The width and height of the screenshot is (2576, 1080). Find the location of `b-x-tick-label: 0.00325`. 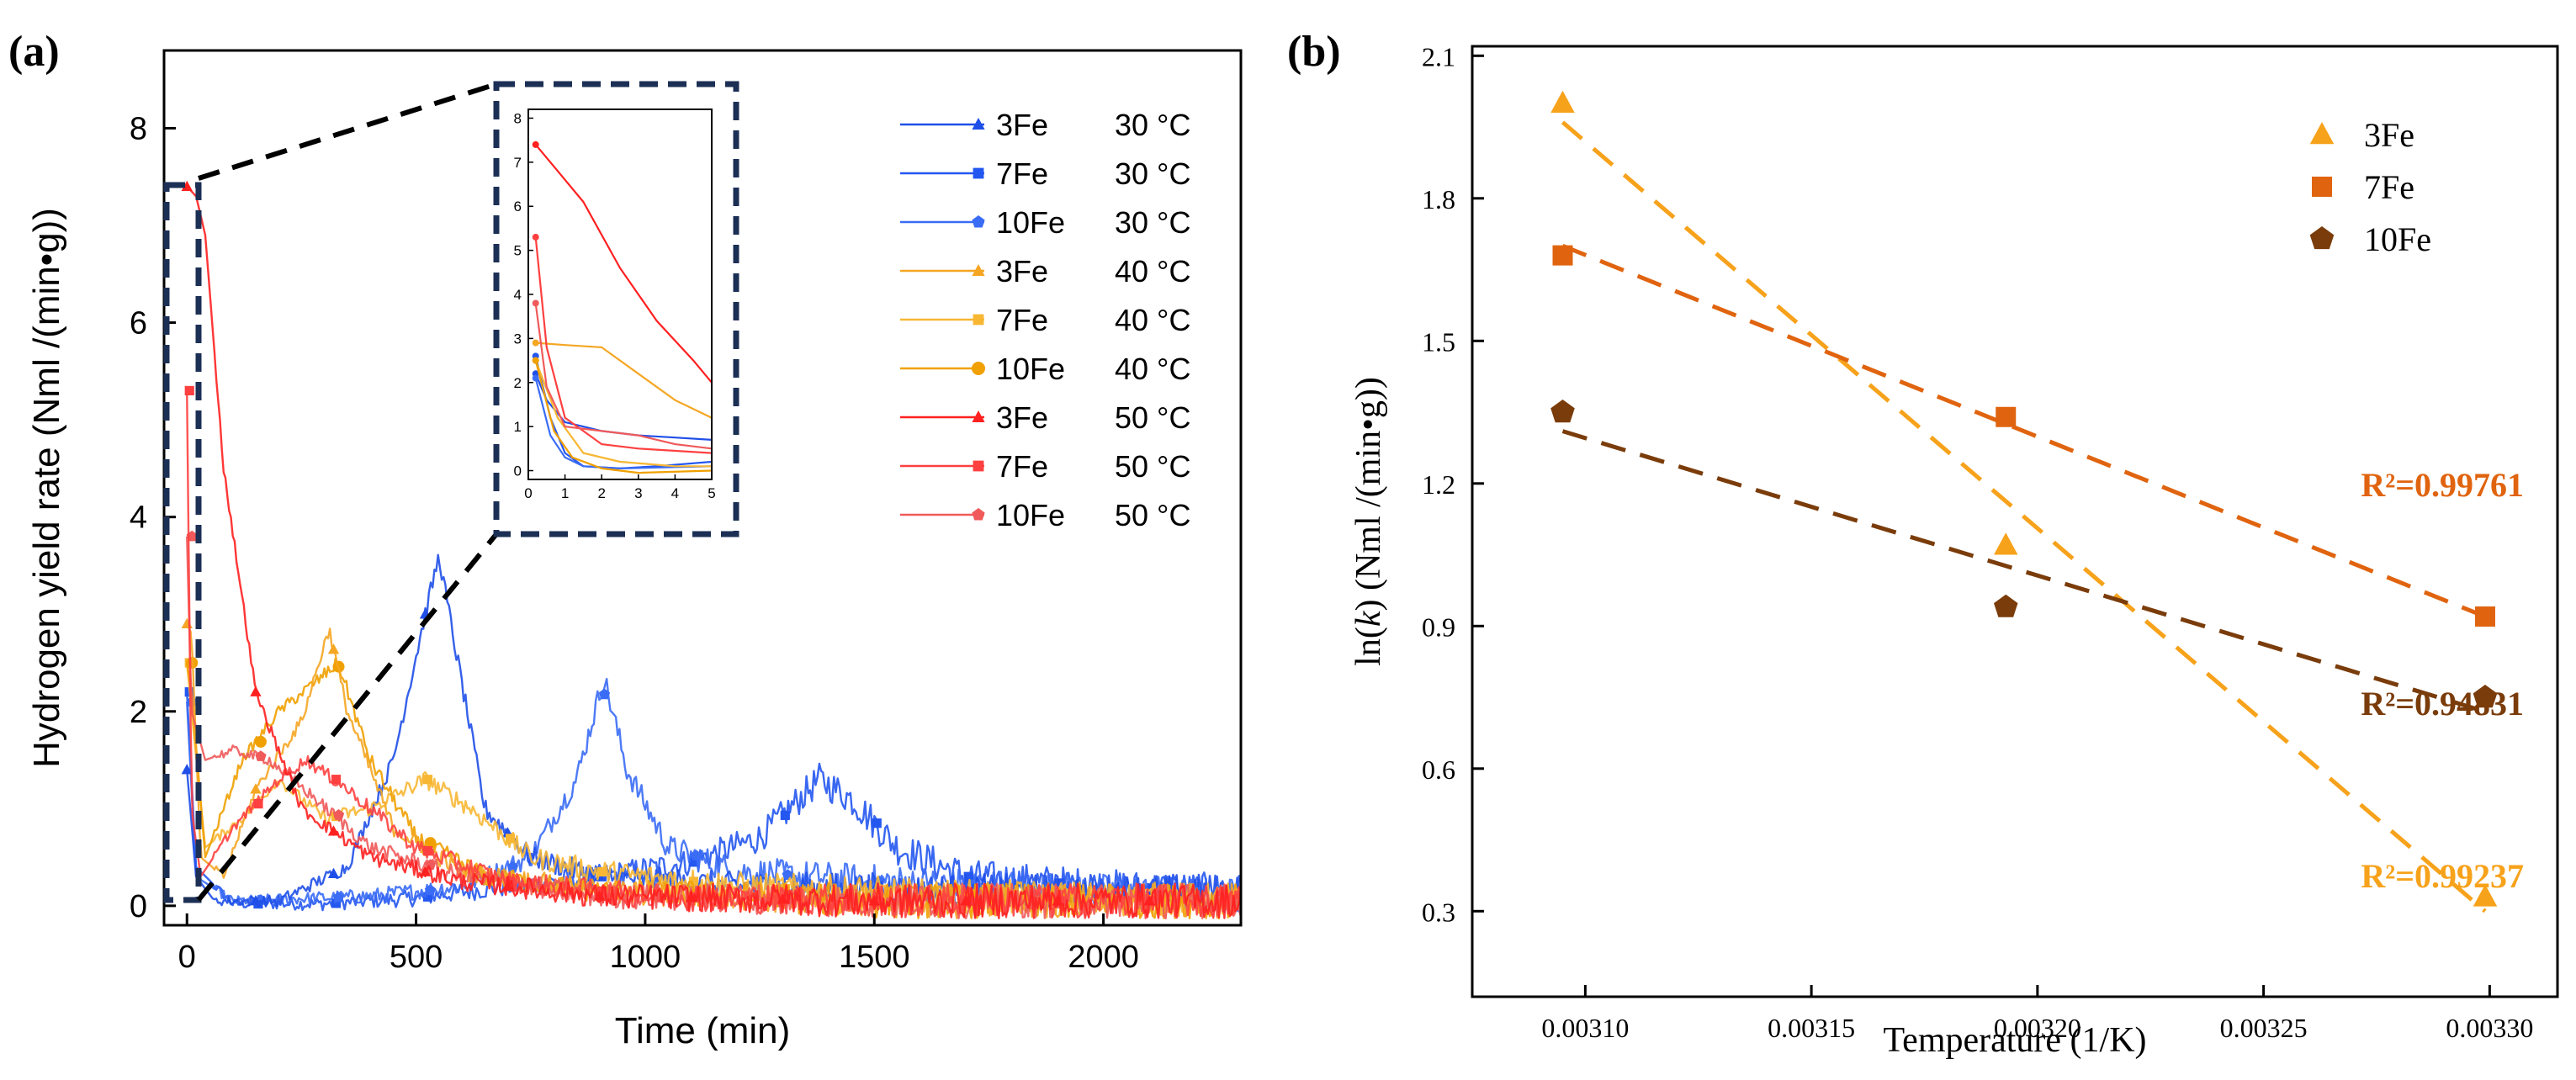

b-x-tick-label: 0.00325 is located at coordinates (2264, 1028).